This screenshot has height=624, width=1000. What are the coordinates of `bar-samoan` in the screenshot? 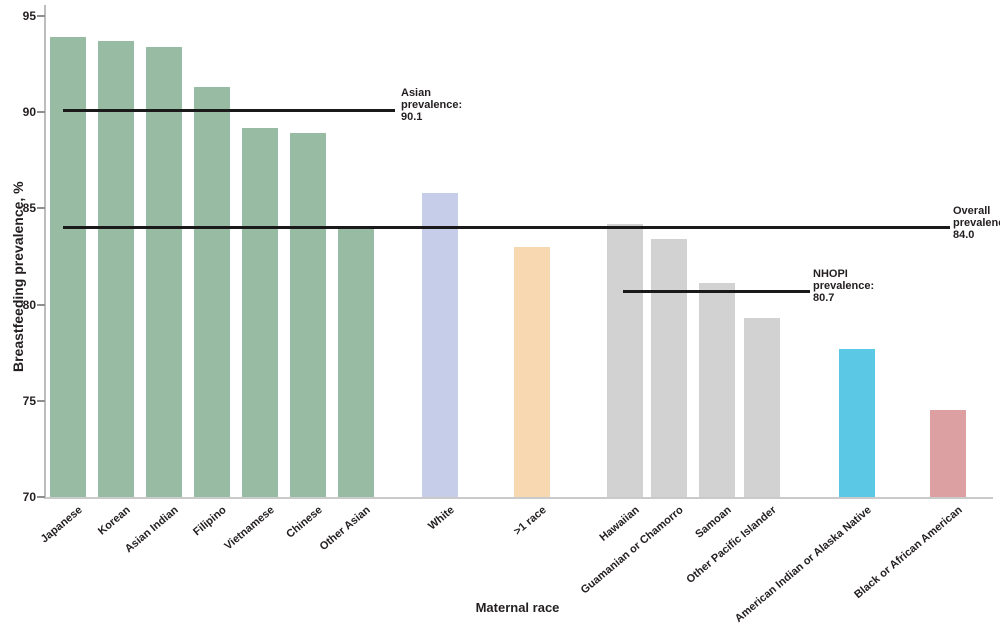 It's located at (717, 390).